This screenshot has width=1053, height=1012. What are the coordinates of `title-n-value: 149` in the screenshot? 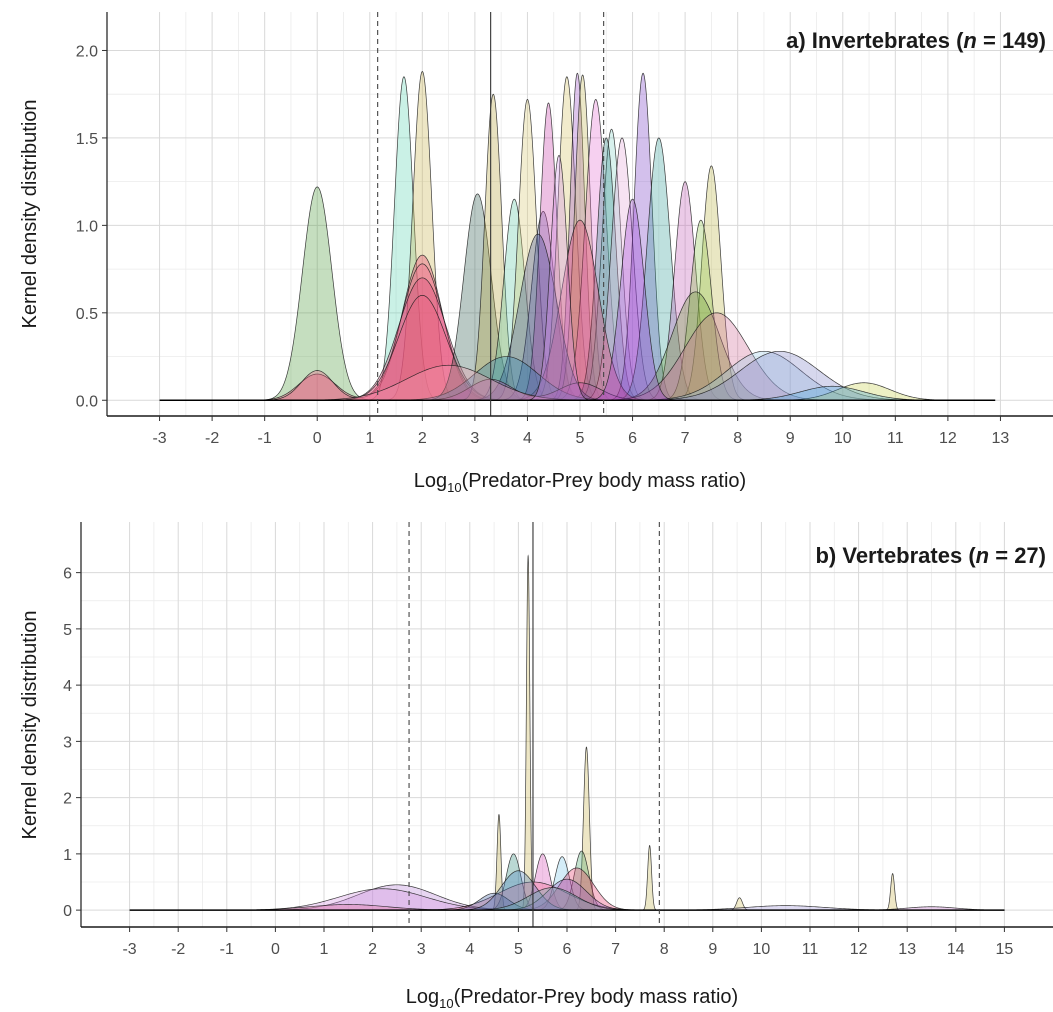 It's located at (1020, 40).